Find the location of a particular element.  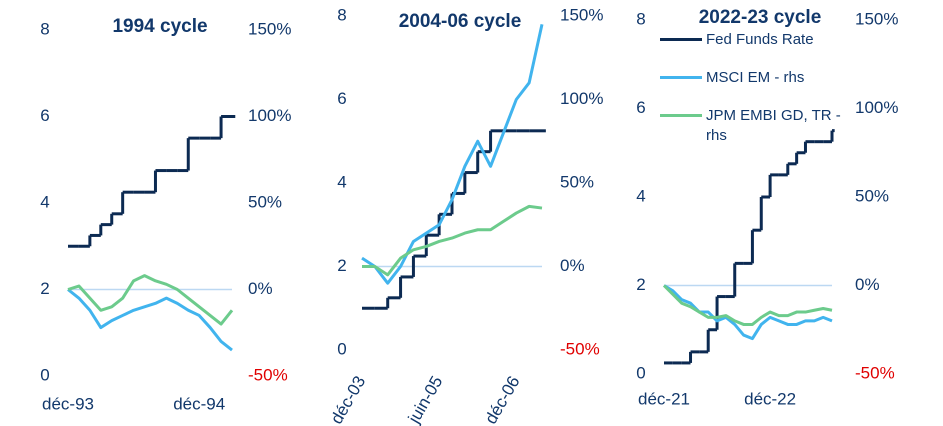

legend-label: Fed Funds Rate is located at coordinates (760, 39).